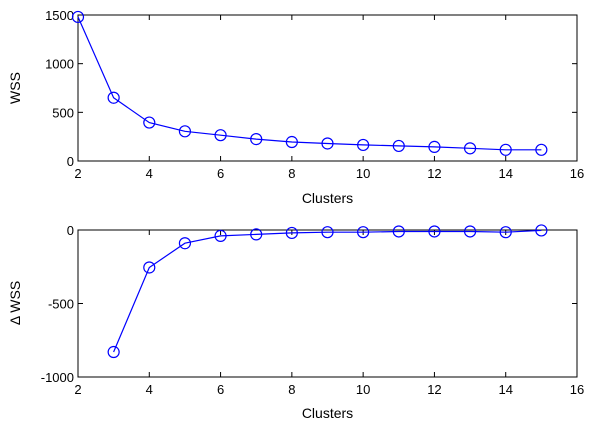 The image size is (593, 427). What do you see at coordinates (577, 173) in the screenshot?
I see `wss-x-tick-label: 16` at bounding box center [577, 173].